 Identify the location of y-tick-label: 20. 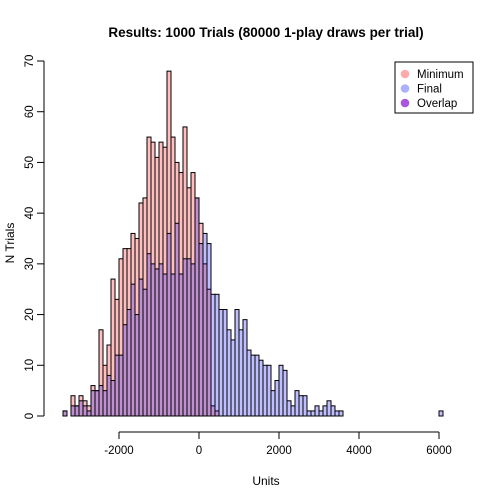
(30, 314).